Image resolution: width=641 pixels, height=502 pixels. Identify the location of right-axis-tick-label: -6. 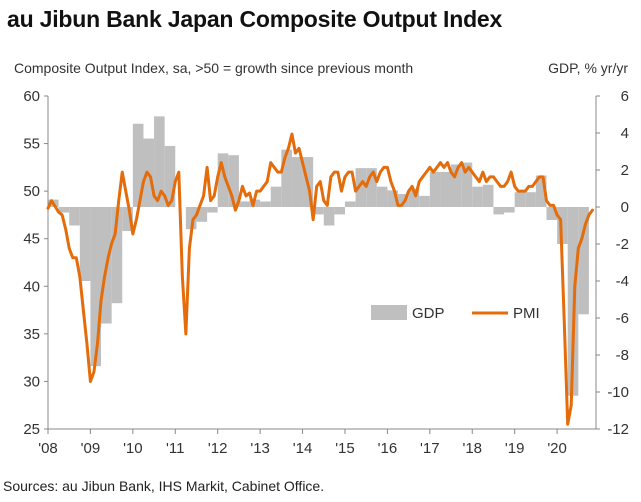
(622, 318).